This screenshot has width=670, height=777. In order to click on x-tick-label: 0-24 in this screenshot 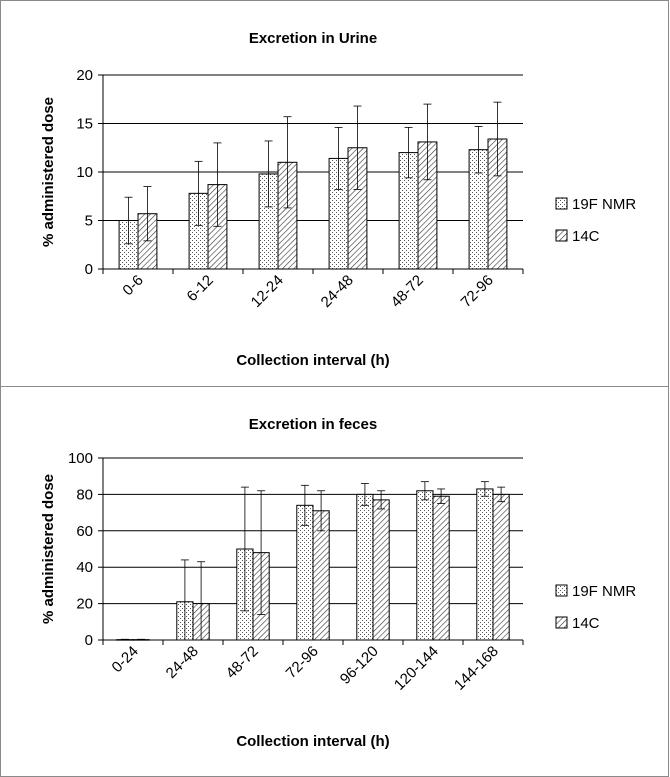, I will do `click(125, 659)`.